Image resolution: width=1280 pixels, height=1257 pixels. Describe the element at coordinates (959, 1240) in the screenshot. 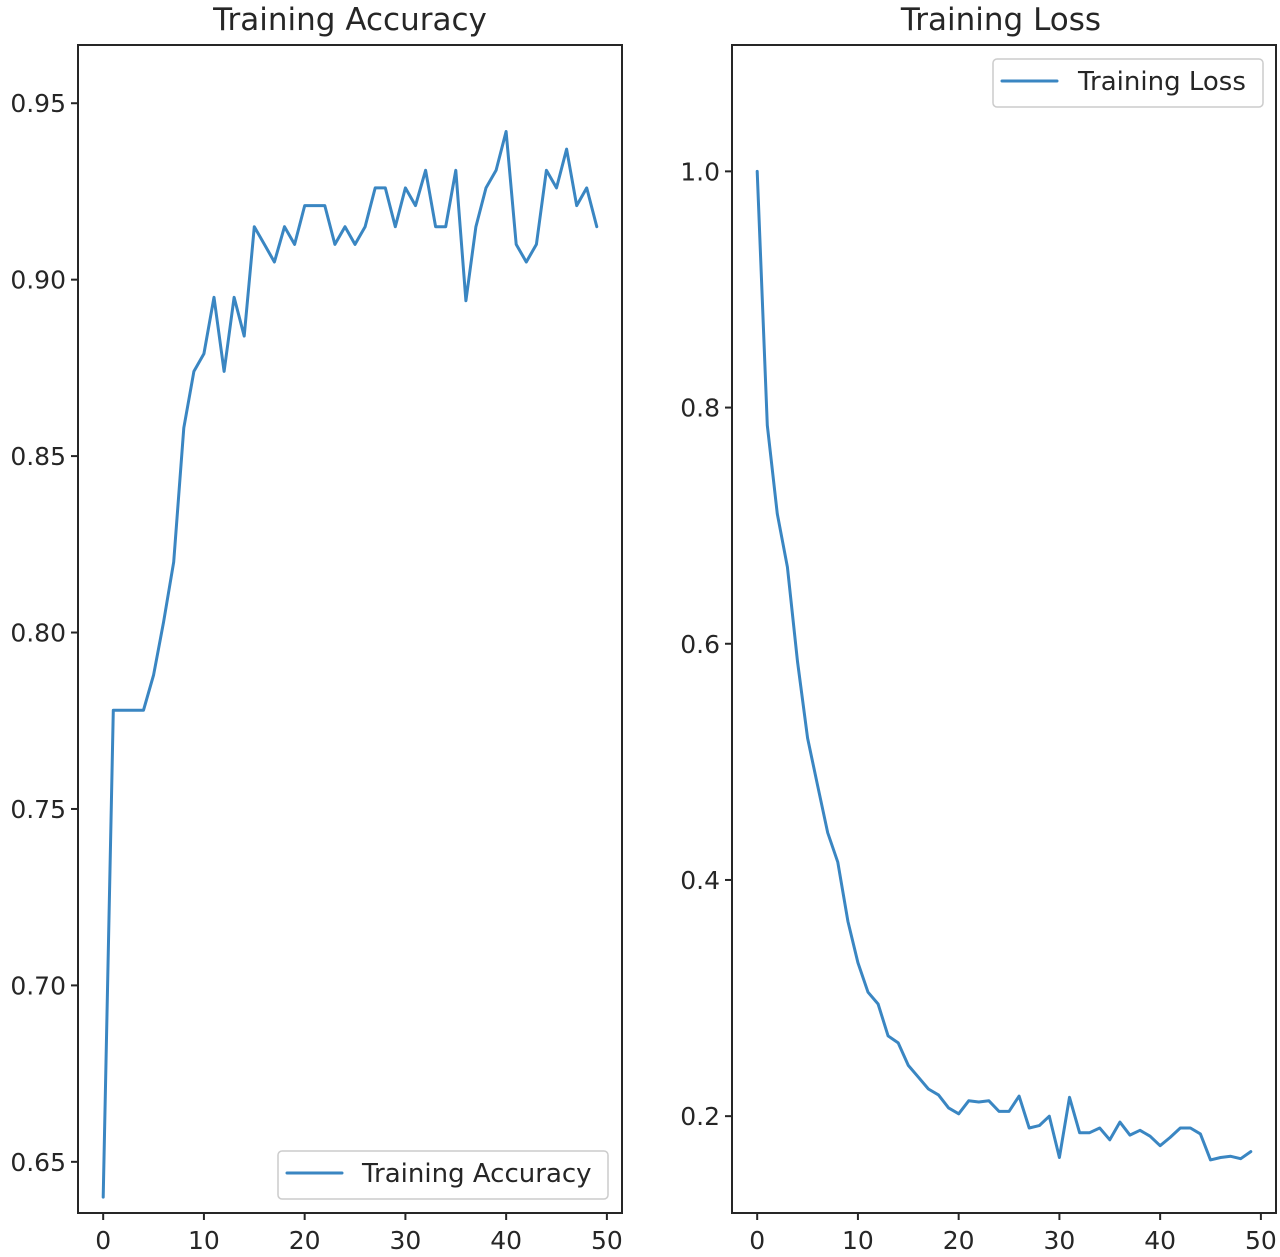

I see `loss-x-tick-label: 20` at that location.